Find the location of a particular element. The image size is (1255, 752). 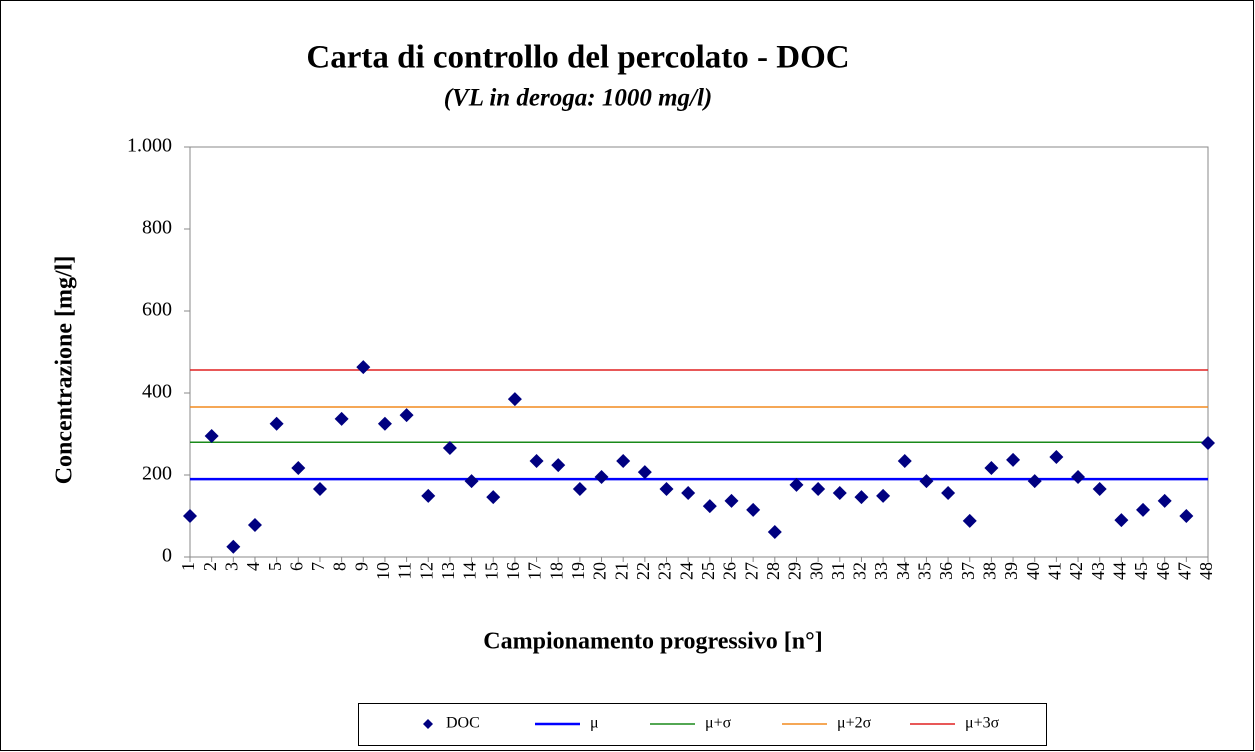

x-tick-label: 28 is located at coordinates (773, 571).